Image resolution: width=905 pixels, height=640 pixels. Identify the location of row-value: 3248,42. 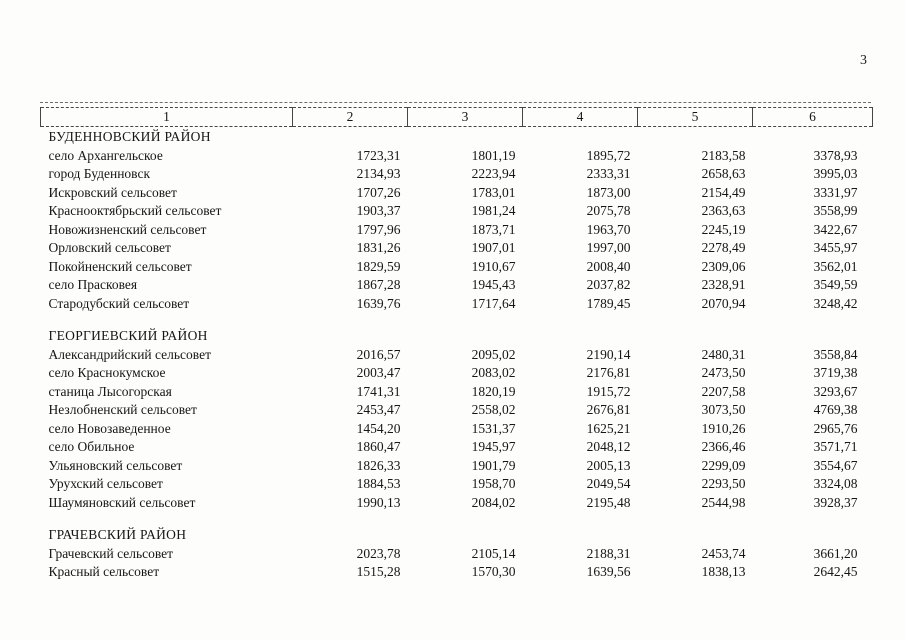
(835, 303).